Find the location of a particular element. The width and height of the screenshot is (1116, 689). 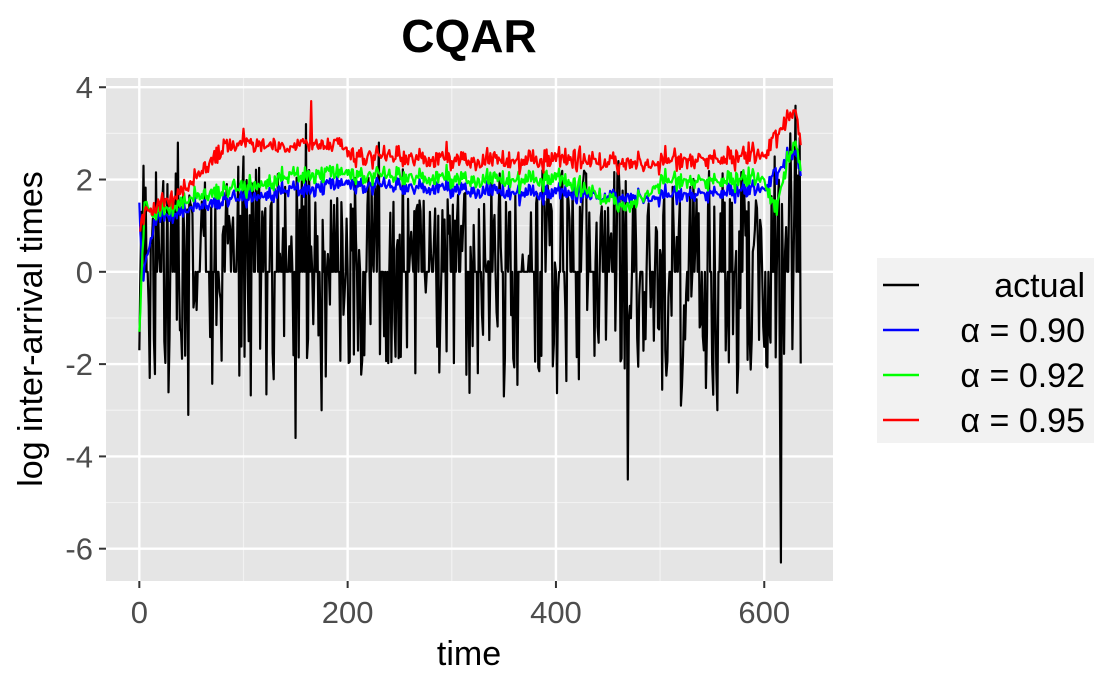

chart-title: CQAR is located at coordinates (468, 36).